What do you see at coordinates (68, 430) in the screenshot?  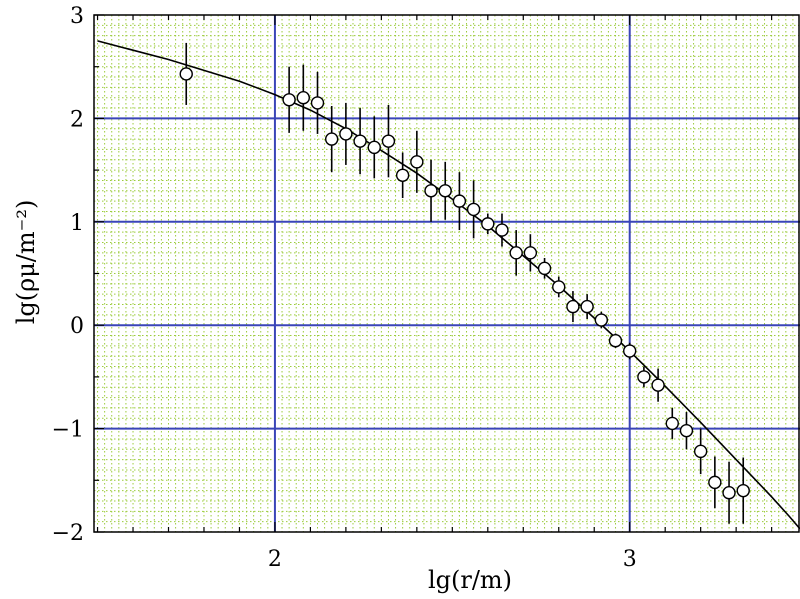 I see `y-tick-label: −1` at bounding box center [68, 430].